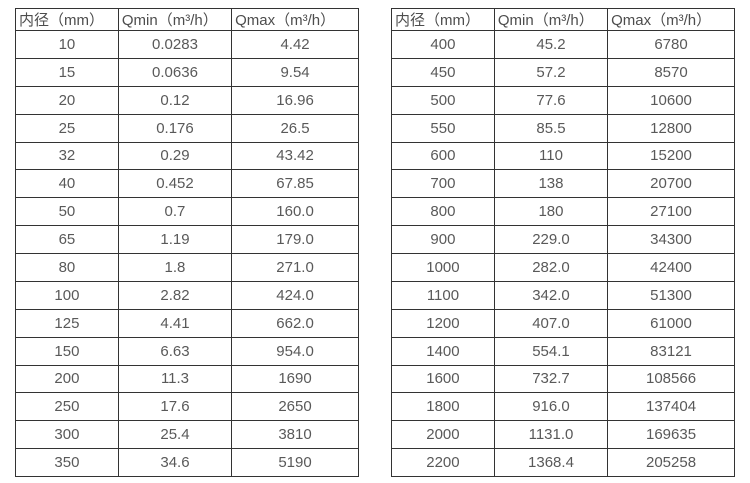 This screenshot has width=750, height=483. Describe the element at coordinates (671, 267) in the screenshot. I see `qmax-cell: 42400` at that location.